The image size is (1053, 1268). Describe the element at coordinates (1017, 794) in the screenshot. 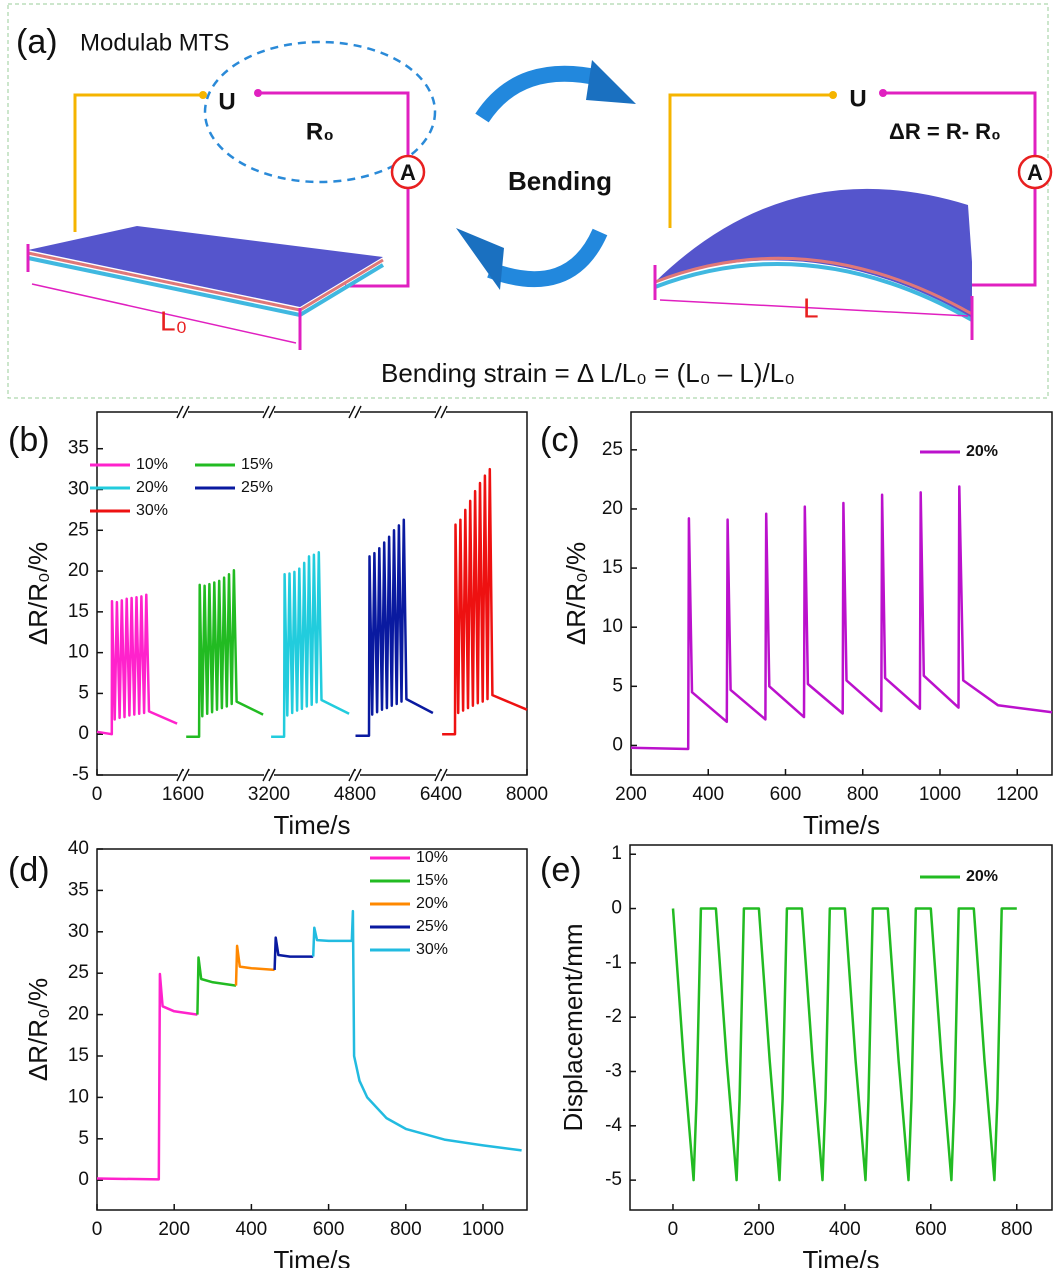

I see `x-tick-label: 1200` at that location.